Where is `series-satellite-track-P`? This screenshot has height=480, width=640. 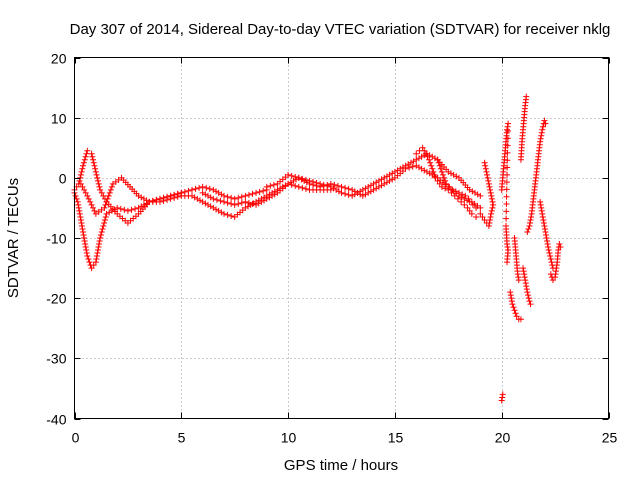 series-satellite-track-P is located at coordinates (546, 235).